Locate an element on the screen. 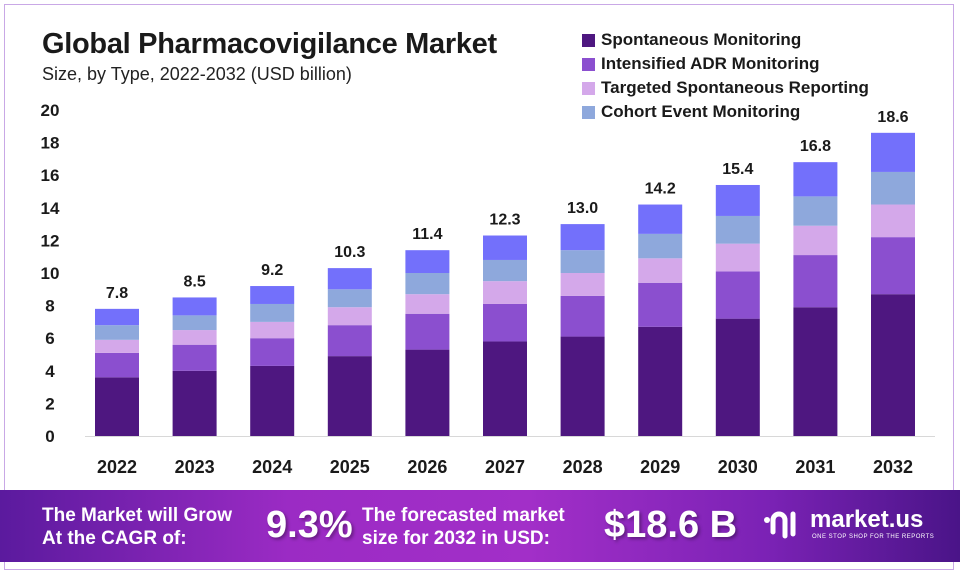 The image size is (960, 578). x-tick-label: 2024 is located at coordinates (272, 467).